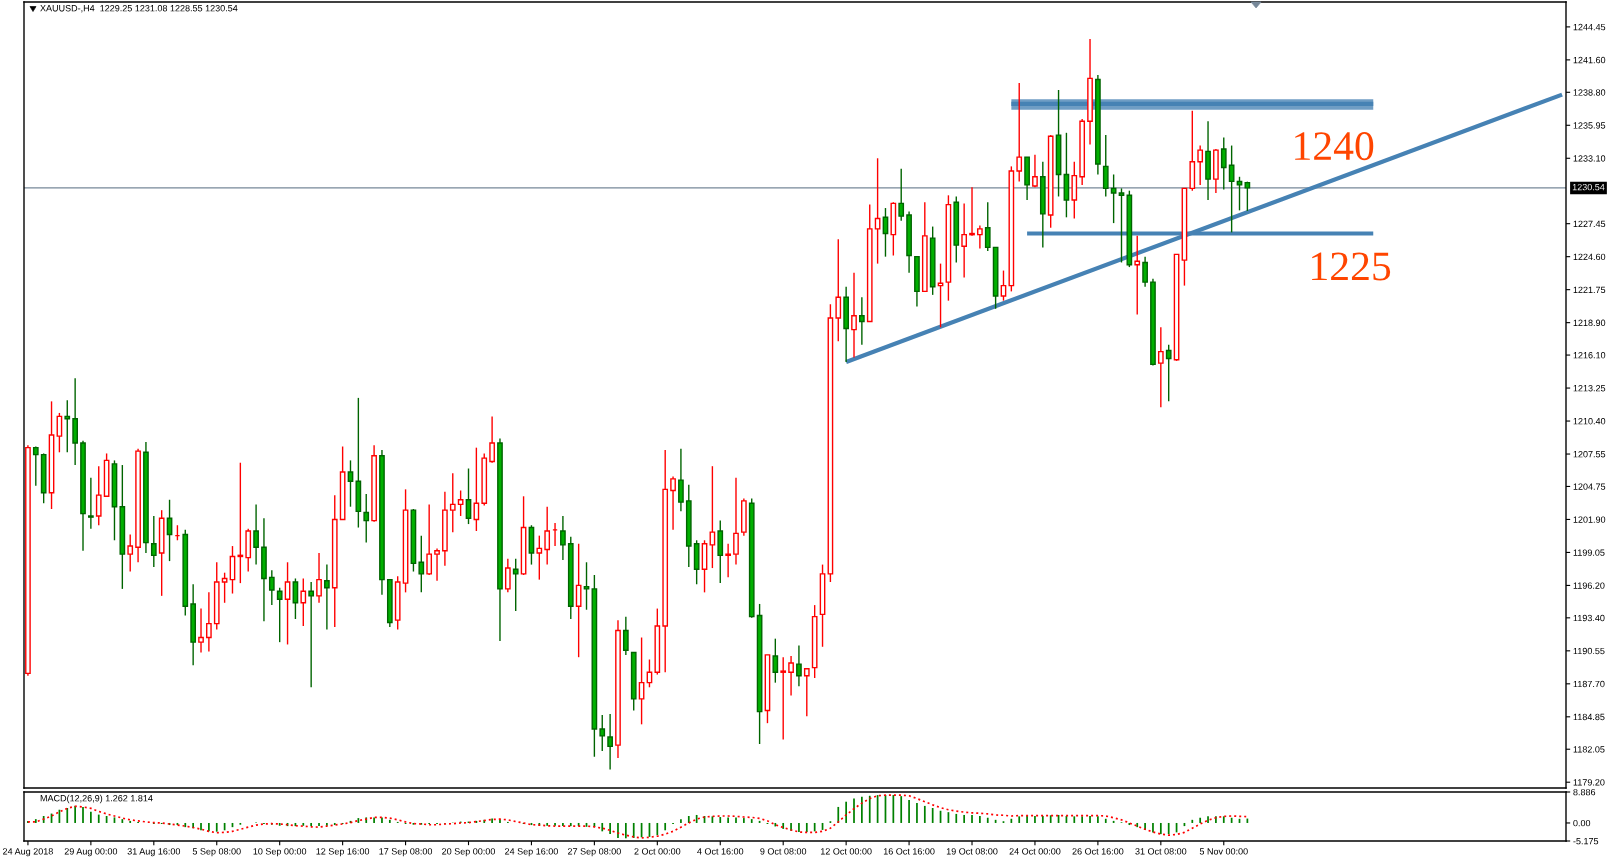 Image resolution: width=1607 pixels, height=866 pixels. What do you see at coordinates (1589, 290) in the screenshot?
I see `y-tick-label: 1221.75` at bounding box center [1589, 290].